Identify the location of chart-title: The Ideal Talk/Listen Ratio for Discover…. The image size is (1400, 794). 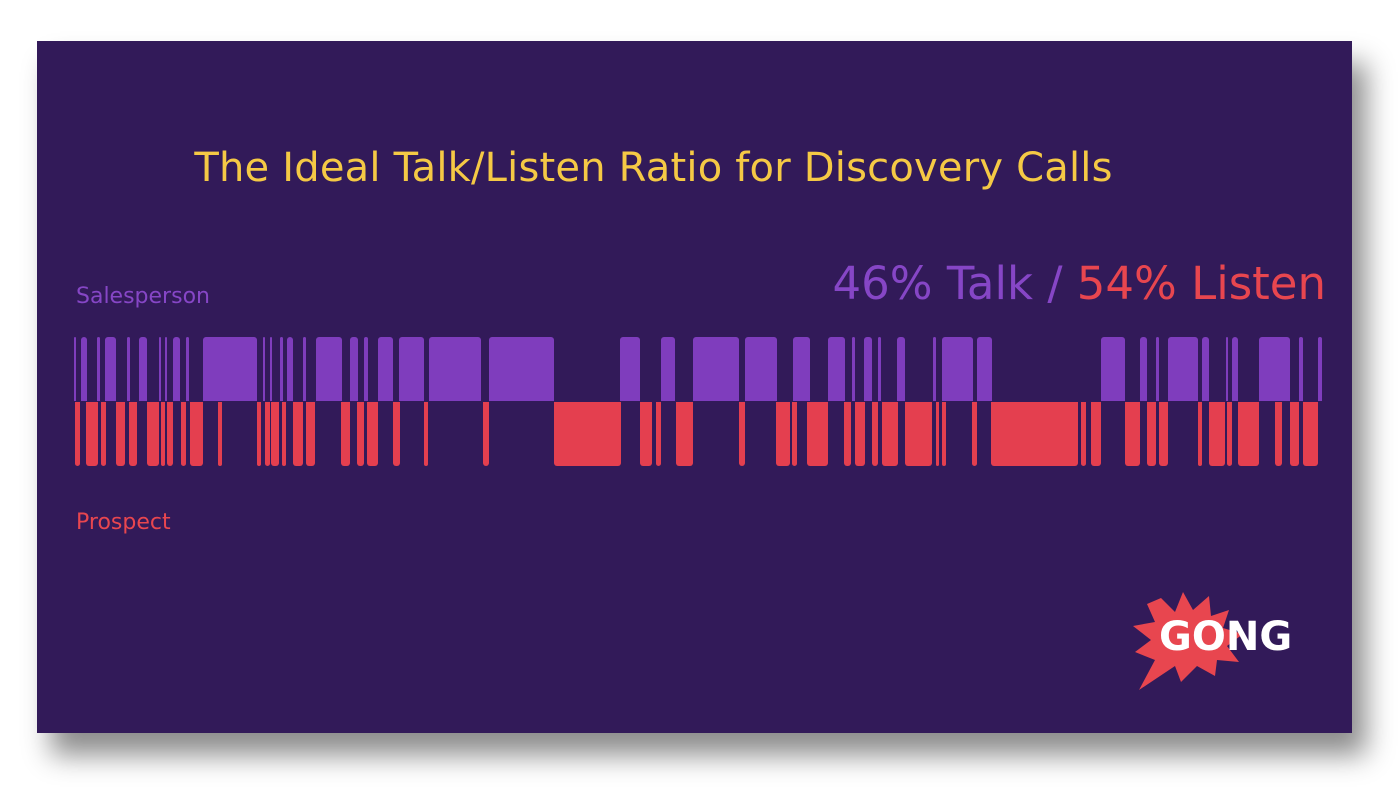
(653, 168).